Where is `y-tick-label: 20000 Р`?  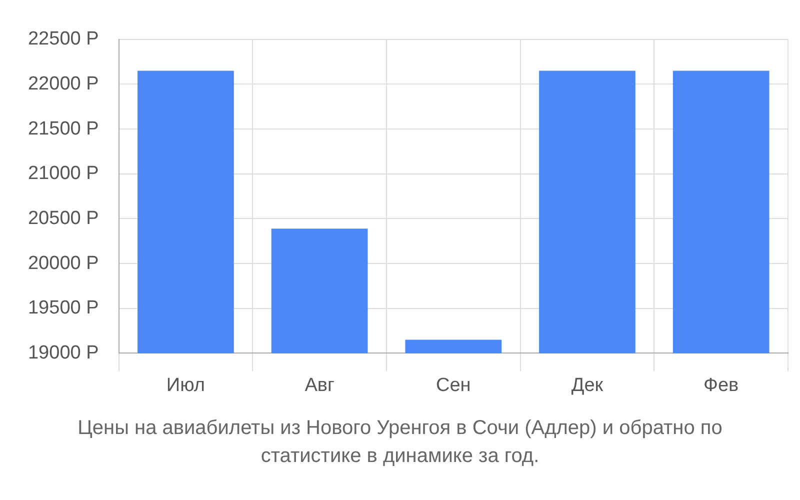
y-tick-label: 20000 Р is located at coordinates (63, 263).